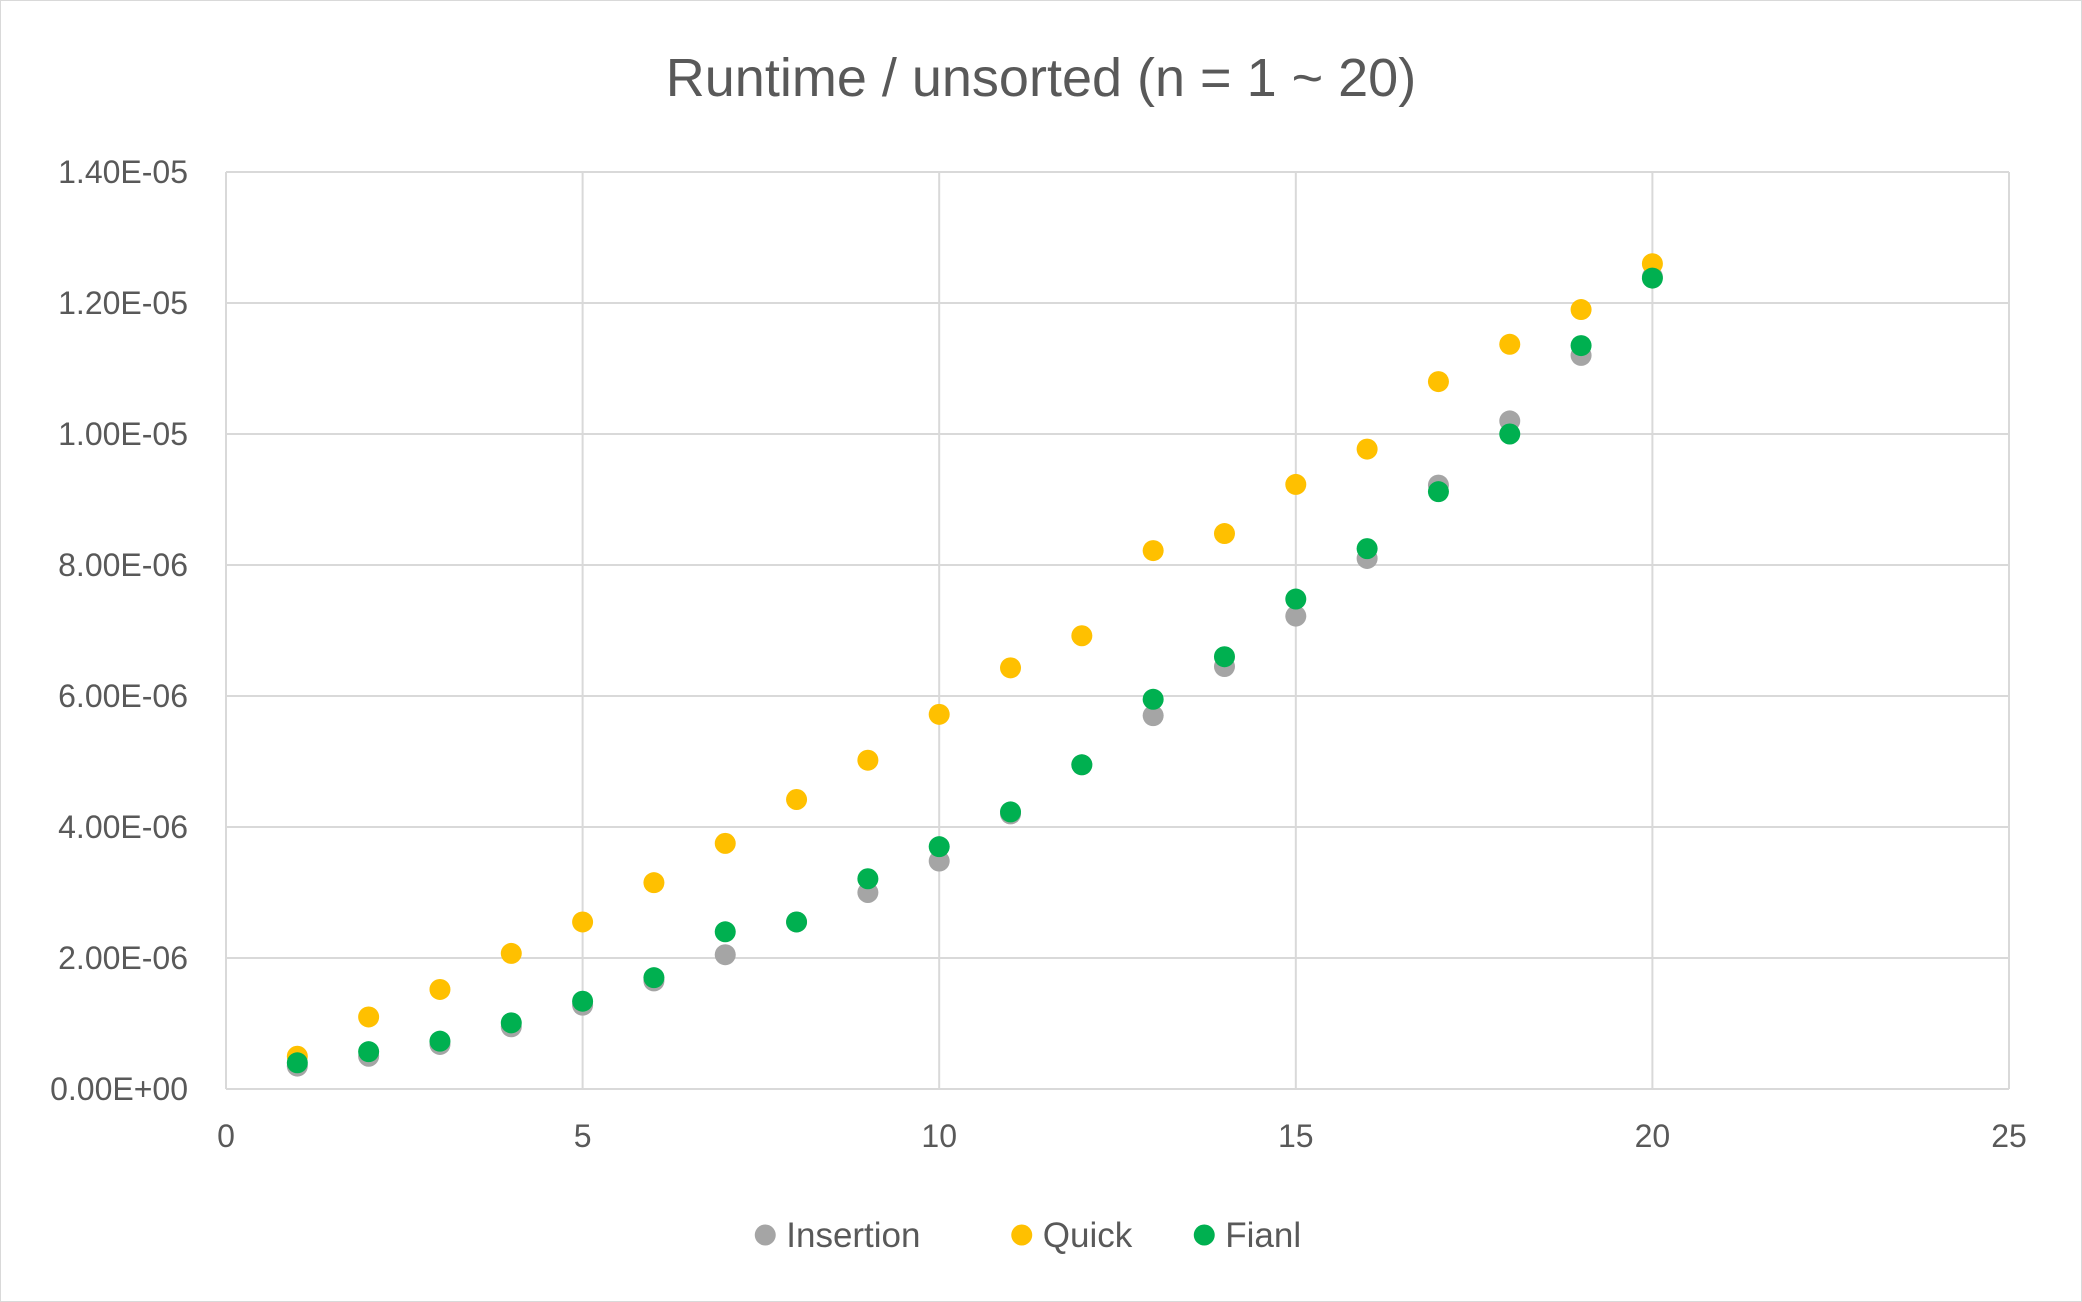  What do you see at coordinates (1653, 1136) in the screenshot?
I see `x-tick-label: 20` at bounding box center [1653, 1136].